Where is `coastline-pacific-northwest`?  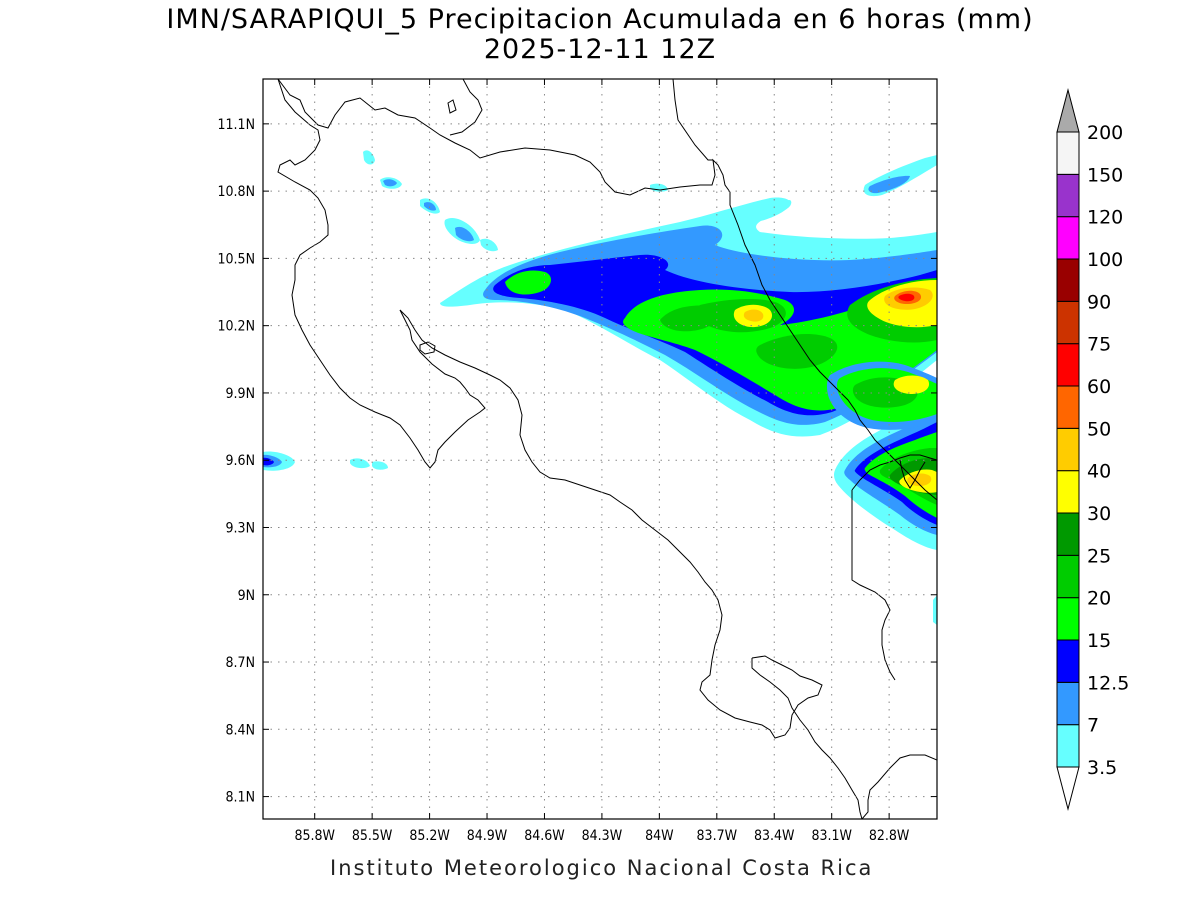 coastline-pacific-northwest is located at coordinates (381, 274).